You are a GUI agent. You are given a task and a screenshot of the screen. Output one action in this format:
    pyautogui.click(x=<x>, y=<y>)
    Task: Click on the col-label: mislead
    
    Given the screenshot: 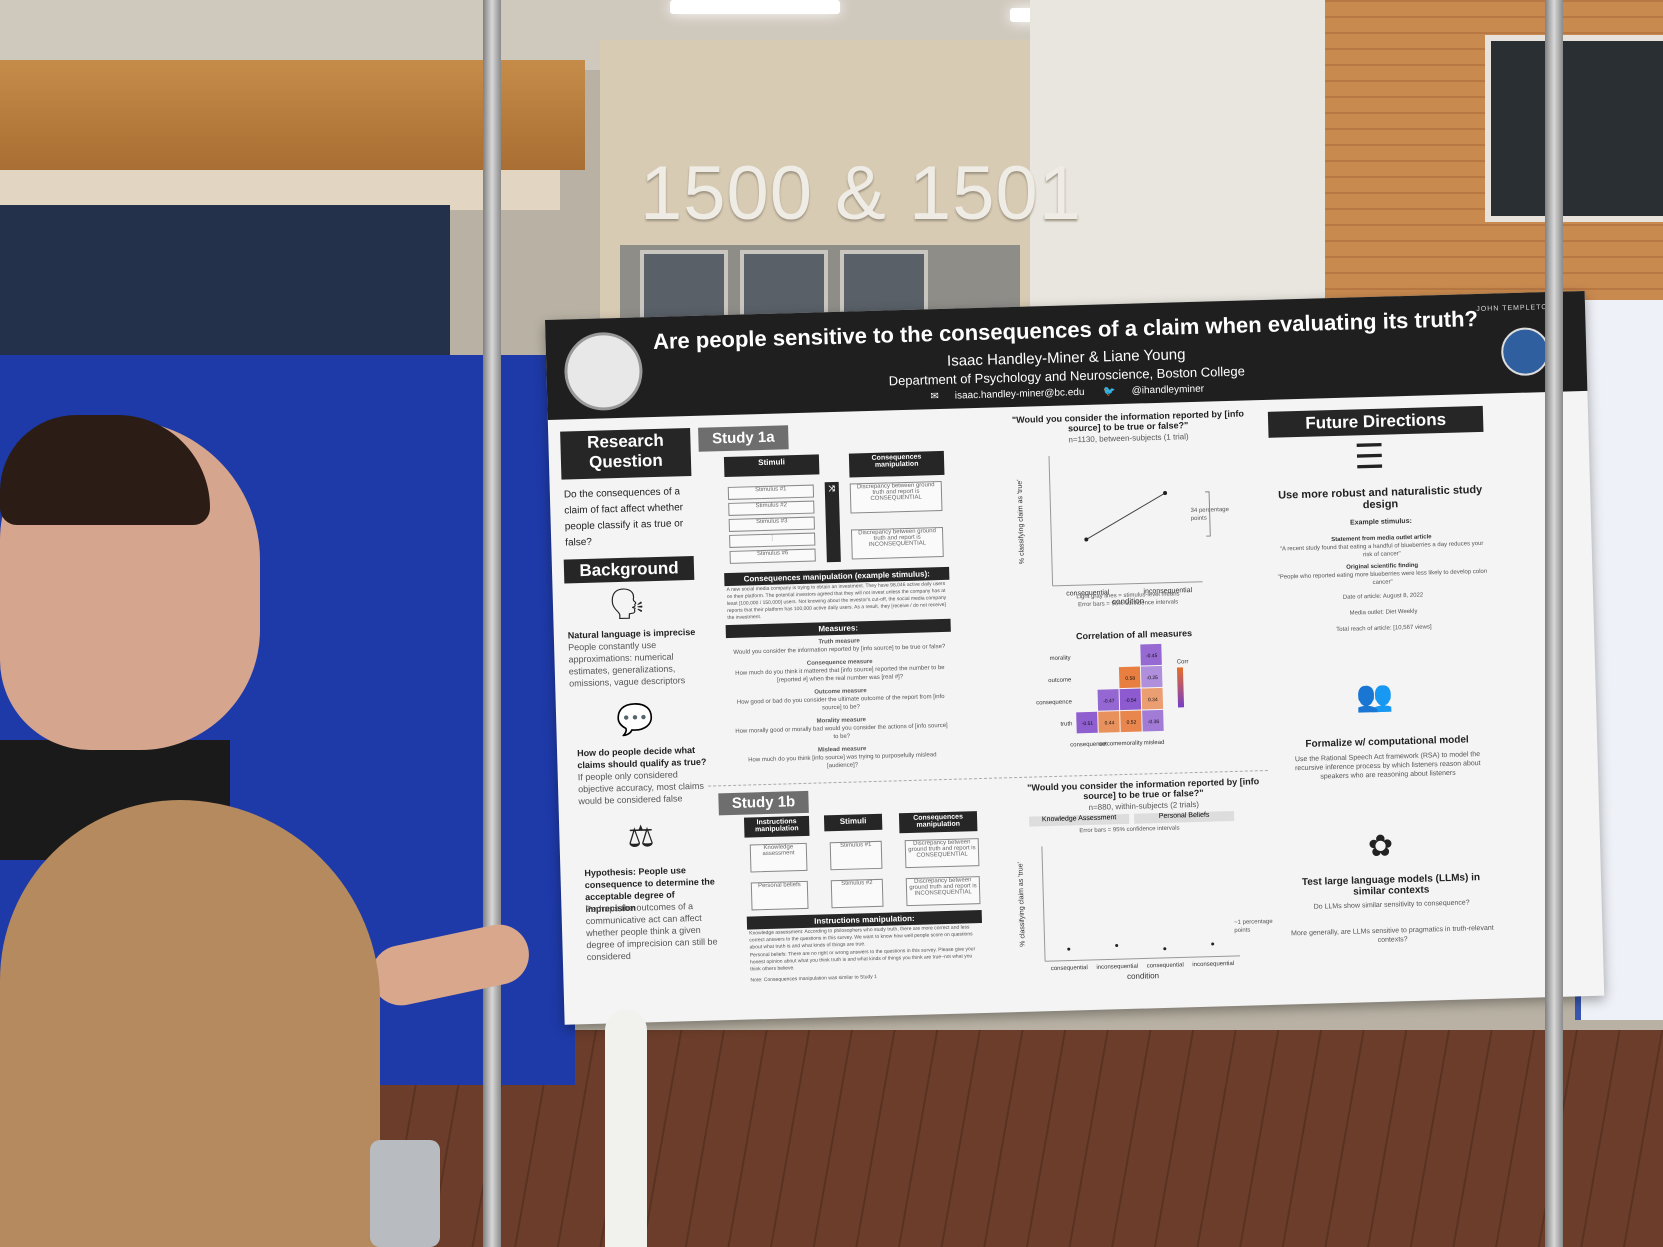 What is the action you would take?
    pyautogui.click(x=1154, y=743)
    